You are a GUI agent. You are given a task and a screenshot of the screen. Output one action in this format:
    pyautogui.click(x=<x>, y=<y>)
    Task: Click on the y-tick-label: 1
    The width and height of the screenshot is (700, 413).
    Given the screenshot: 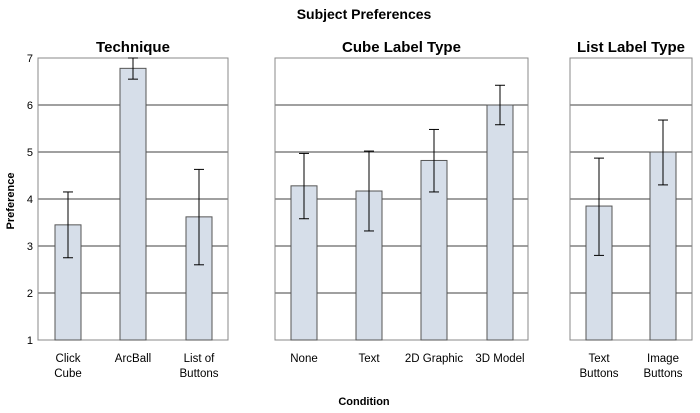 What is the action you would take?
    pyautogui.click(x=30, y=341)
    